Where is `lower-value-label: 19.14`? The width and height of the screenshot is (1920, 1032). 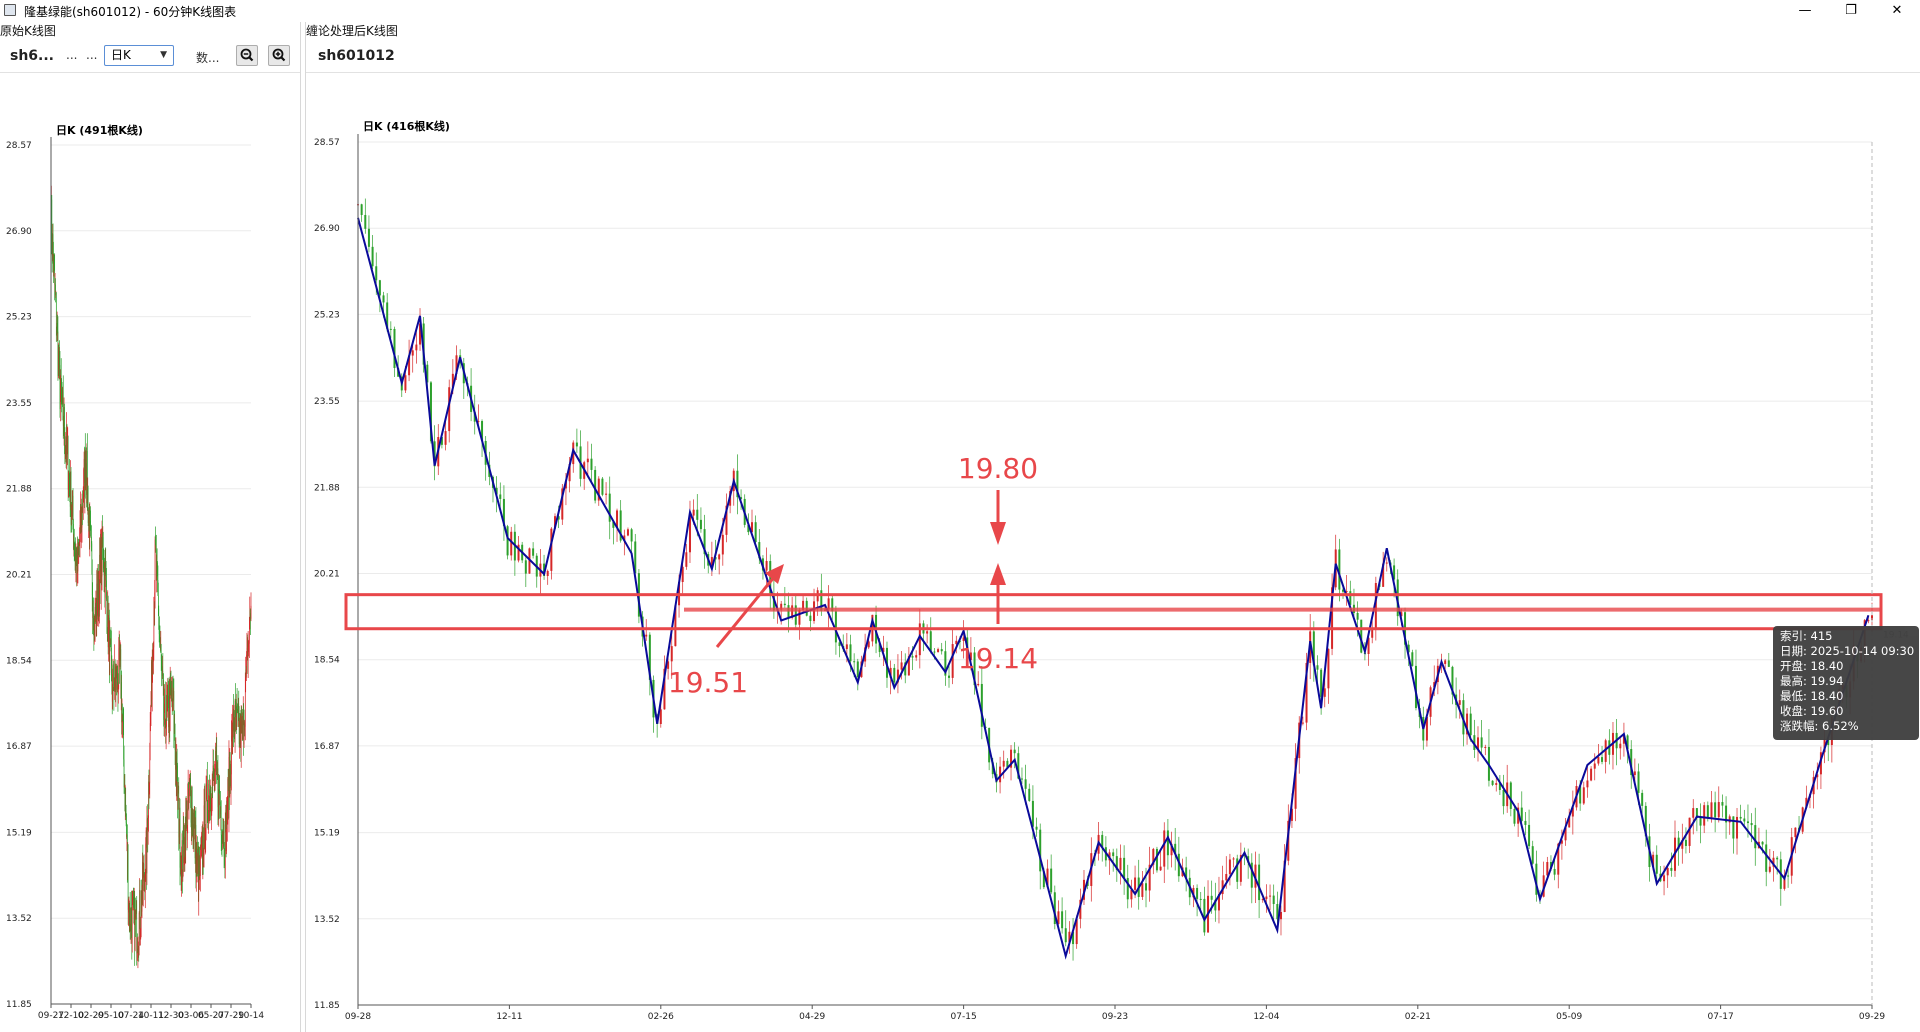 lower-value-label: 19.14 is located at coordinates (998, 658).